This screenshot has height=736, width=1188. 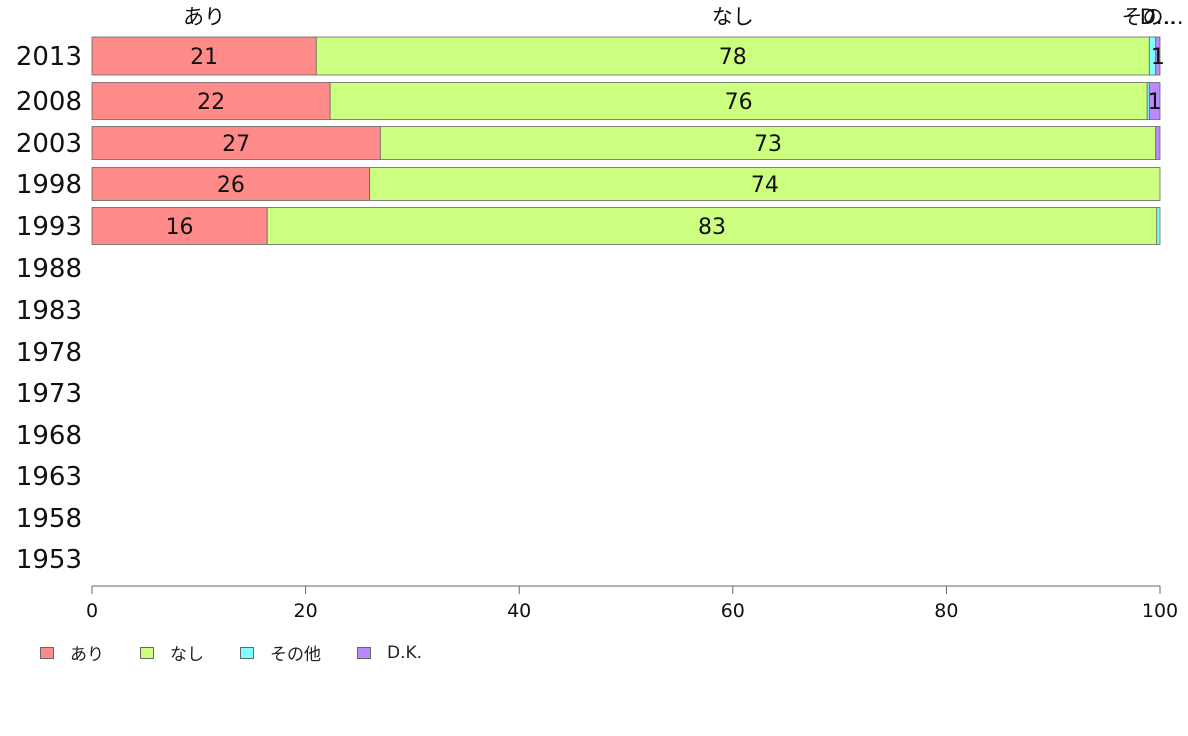 What do you see at coordinates (1160, 611) in the screenshot?
I see `x-tick-label: 100` at bounding box center [1160, 611].